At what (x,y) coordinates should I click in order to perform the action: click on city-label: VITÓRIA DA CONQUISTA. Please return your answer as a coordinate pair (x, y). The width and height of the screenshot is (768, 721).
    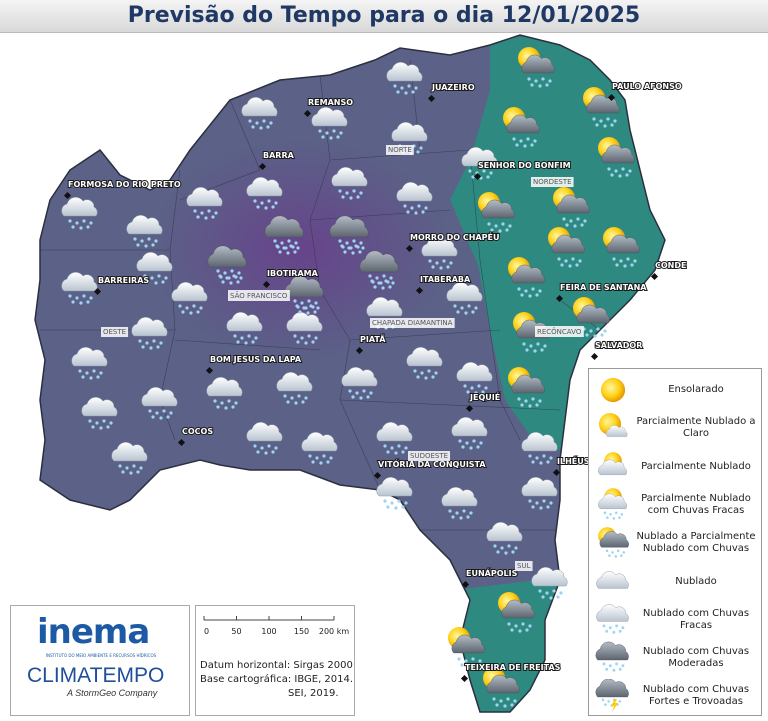
    Looking at the image, I should click on (432, 463).